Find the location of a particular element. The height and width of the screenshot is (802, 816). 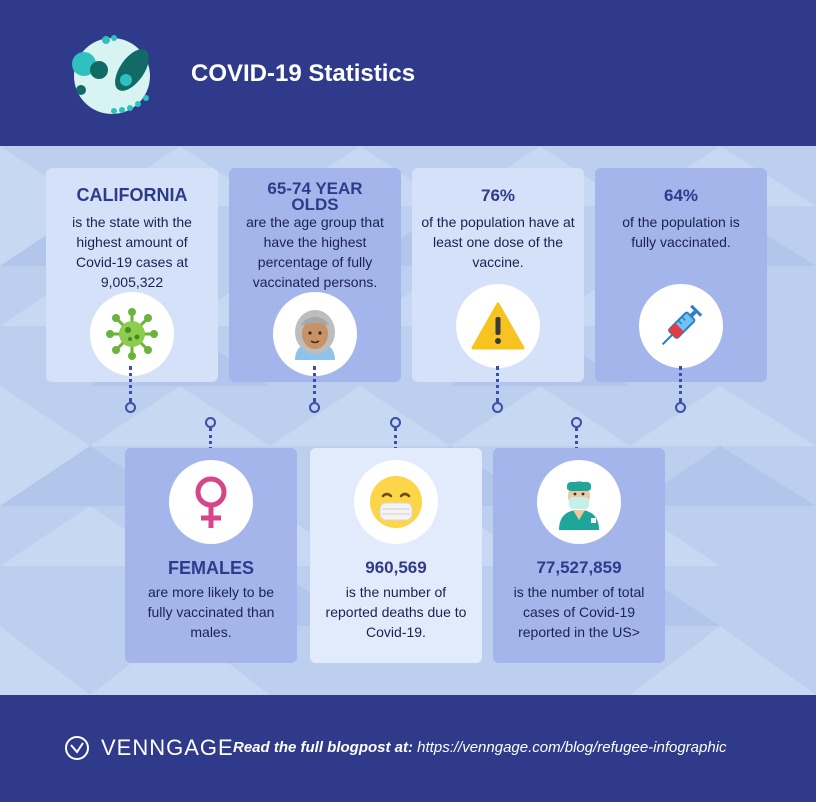

card-heading: 65-74 YEAR OLDS is located at coordinates (315, 196).